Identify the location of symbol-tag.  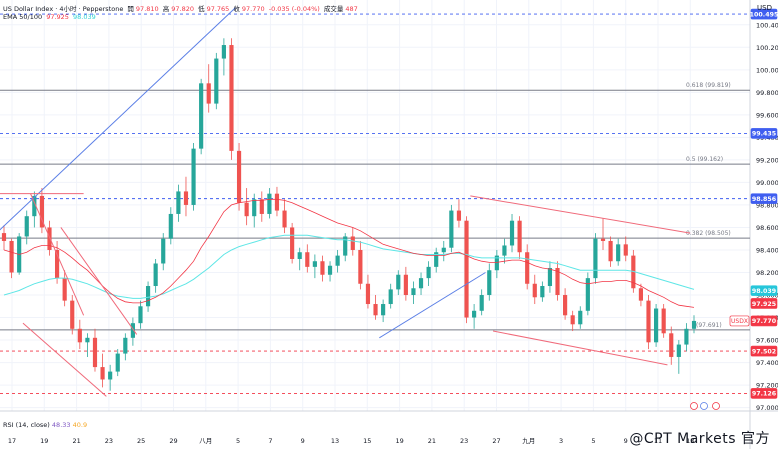
(739, 321).